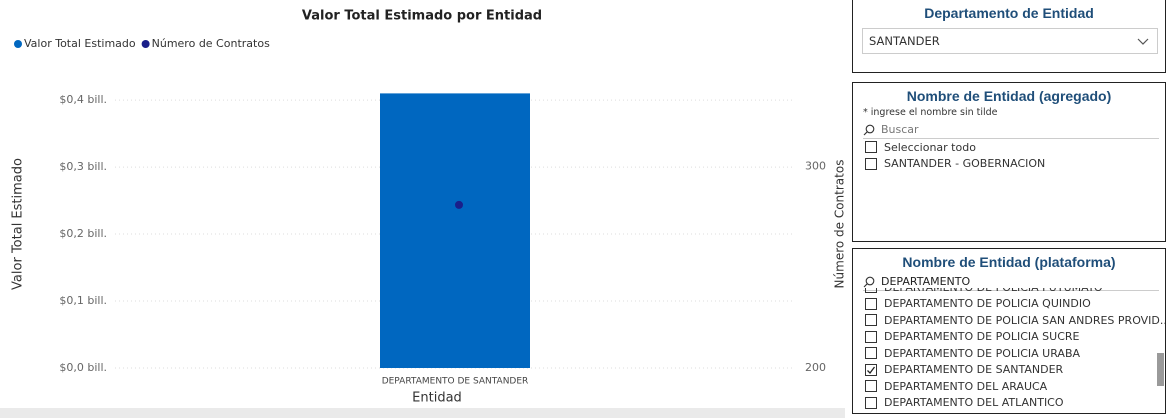 The height and width of the screenshot is (418, 1170). I want to click on item-label: DEPARTAMENTO DE POLICIA QUINDIO, so click(987, 303).